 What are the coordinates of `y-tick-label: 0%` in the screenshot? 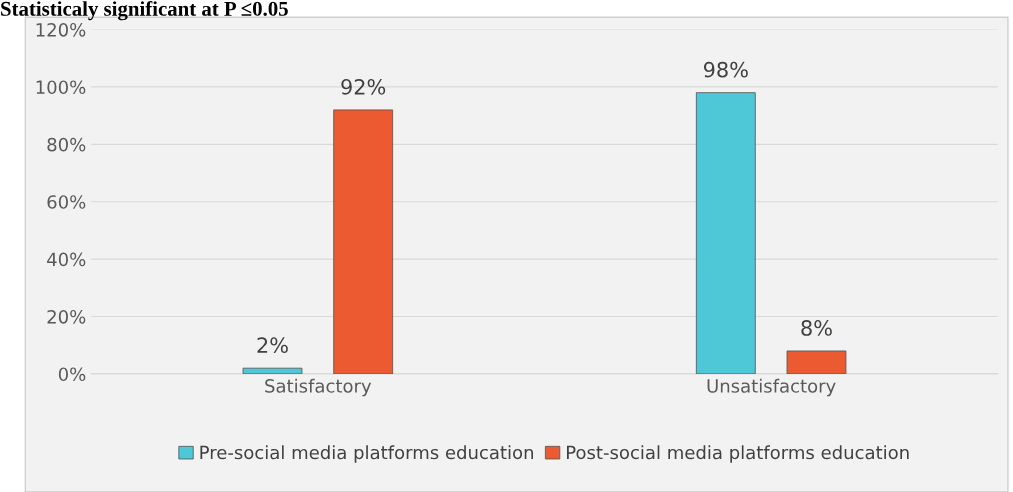 It's located at (72, 374).